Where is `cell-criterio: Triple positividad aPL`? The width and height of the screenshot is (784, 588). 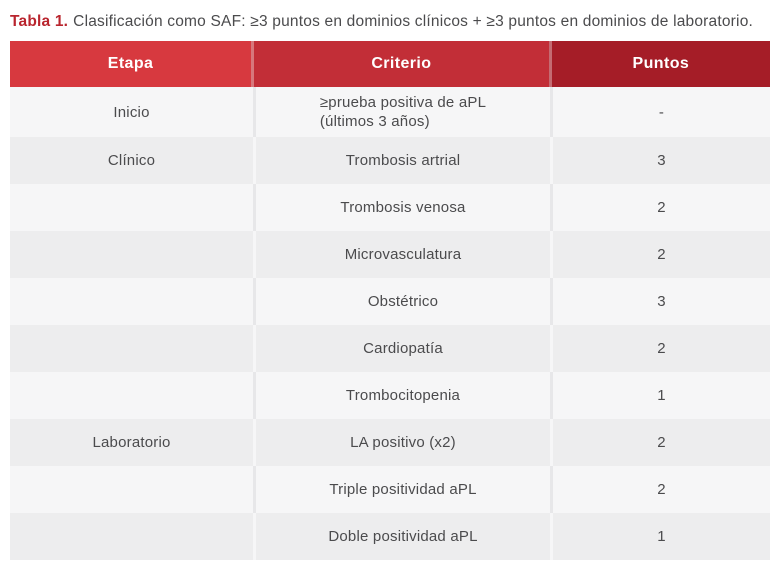
cell-criterio: Triple positividad aPL is located at coordinates (401, 489).